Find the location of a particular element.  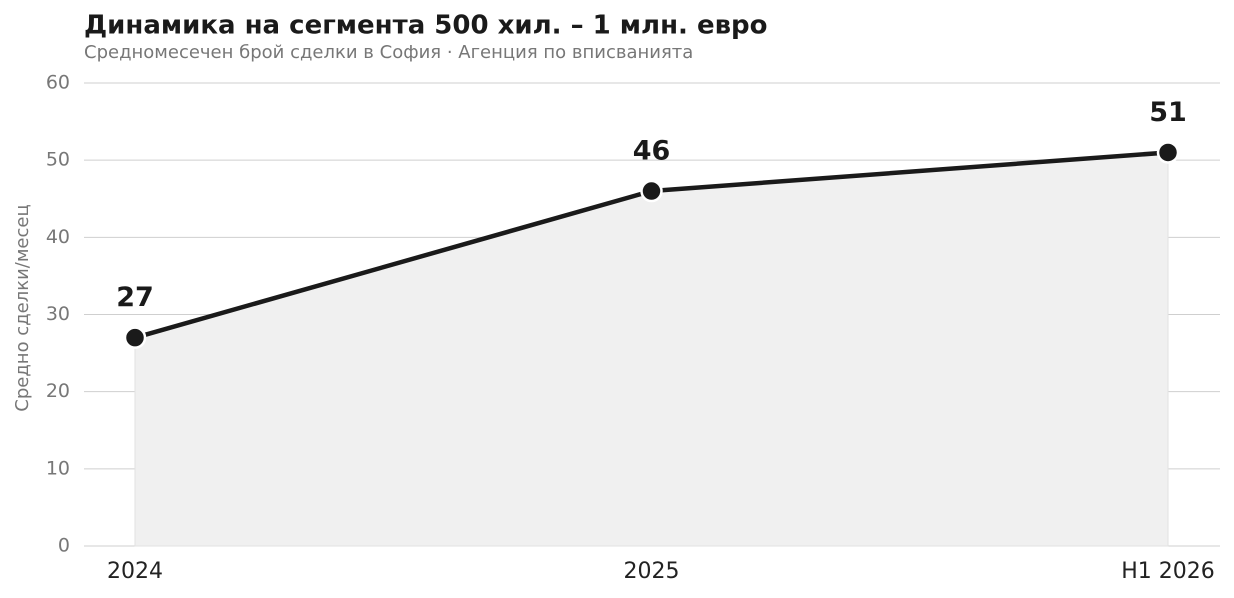

y-tick-label: 40 is located at coordinates (58, 237).